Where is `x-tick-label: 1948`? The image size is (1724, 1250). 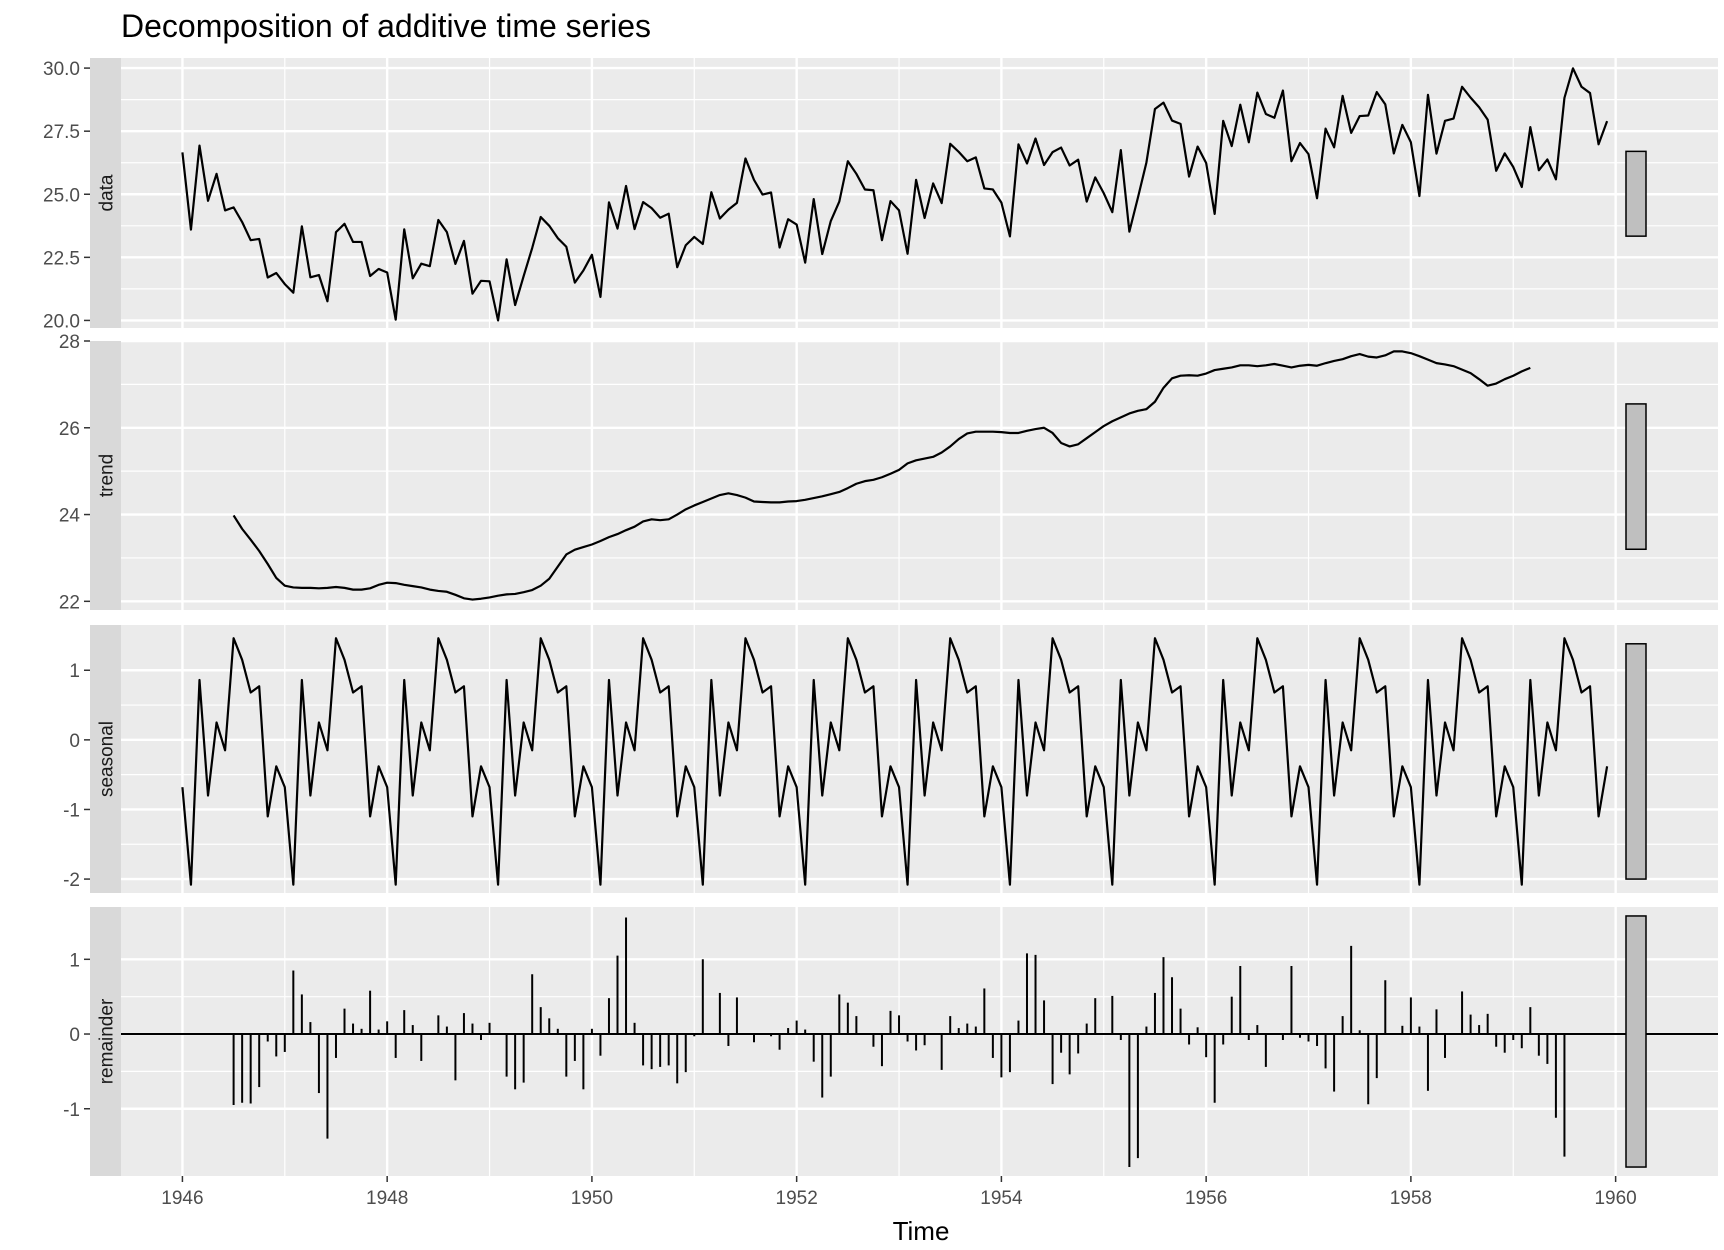 x-tick-label: 1948 is located at coordinates (387, 1198).